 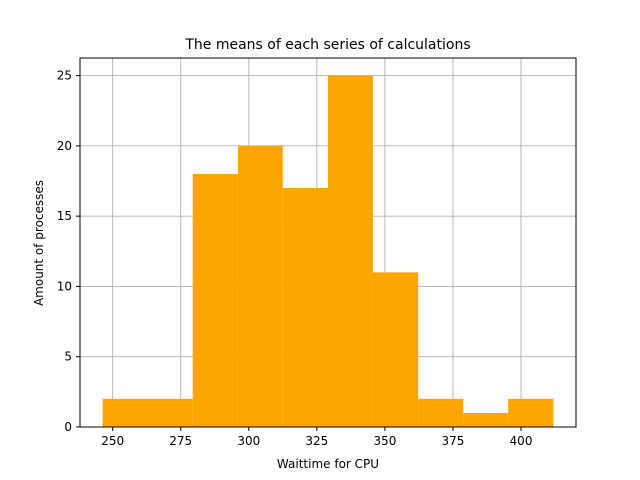 I want to click on y-tick-label: 10, so click(x=64, y=286).